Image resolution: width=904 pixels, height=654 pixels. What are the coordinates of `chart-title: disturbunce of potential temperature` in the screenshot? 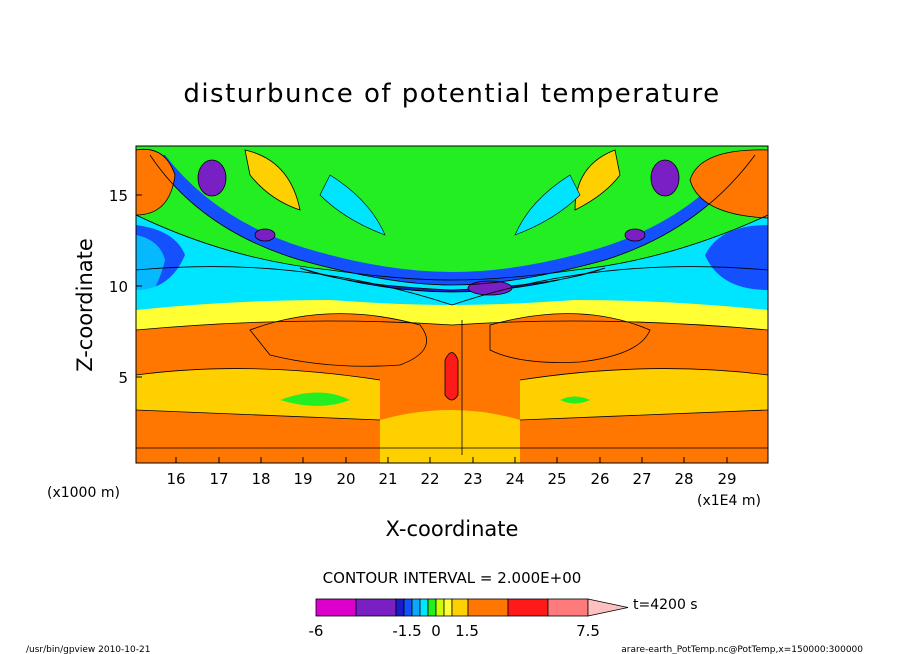 It's located at (451, 94).